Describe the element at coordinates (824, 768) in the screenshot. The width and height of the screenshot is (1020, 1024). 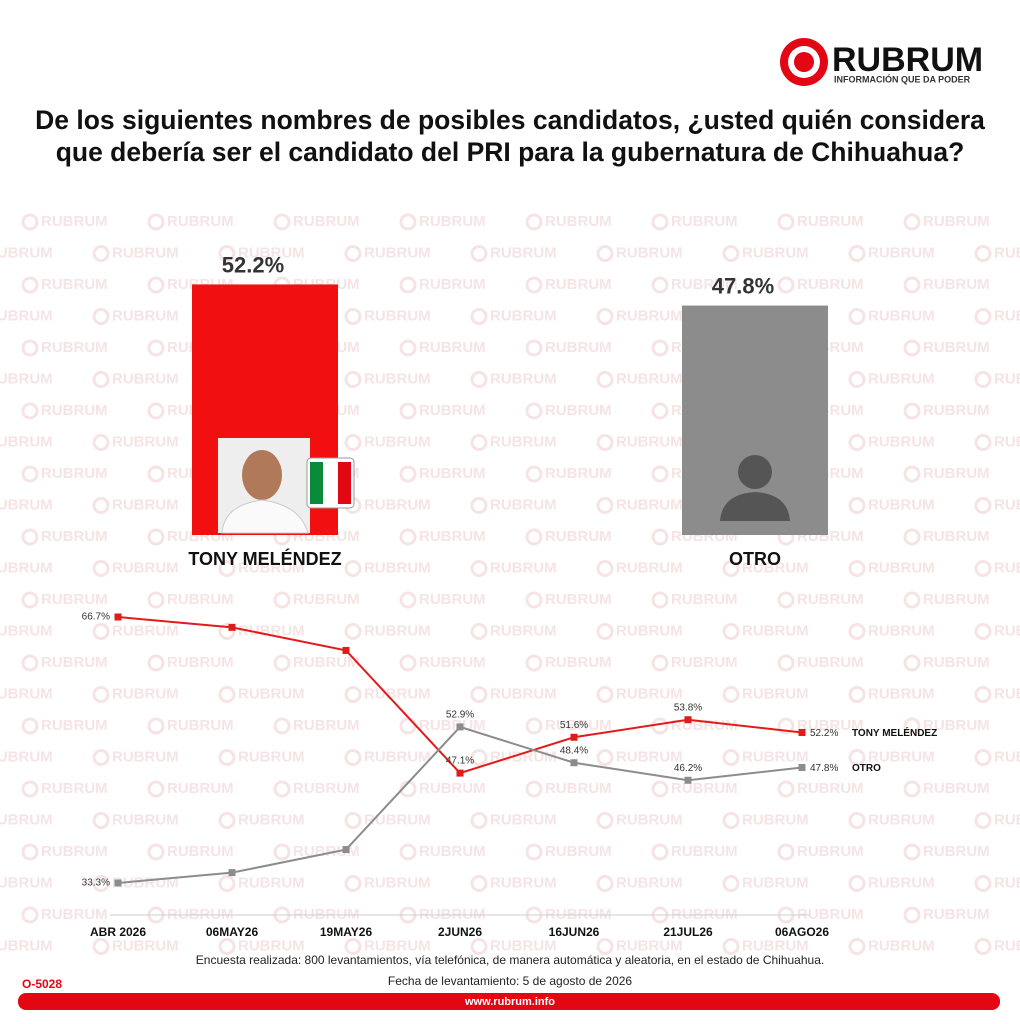
I see `point-label: 47.8%` at that location.